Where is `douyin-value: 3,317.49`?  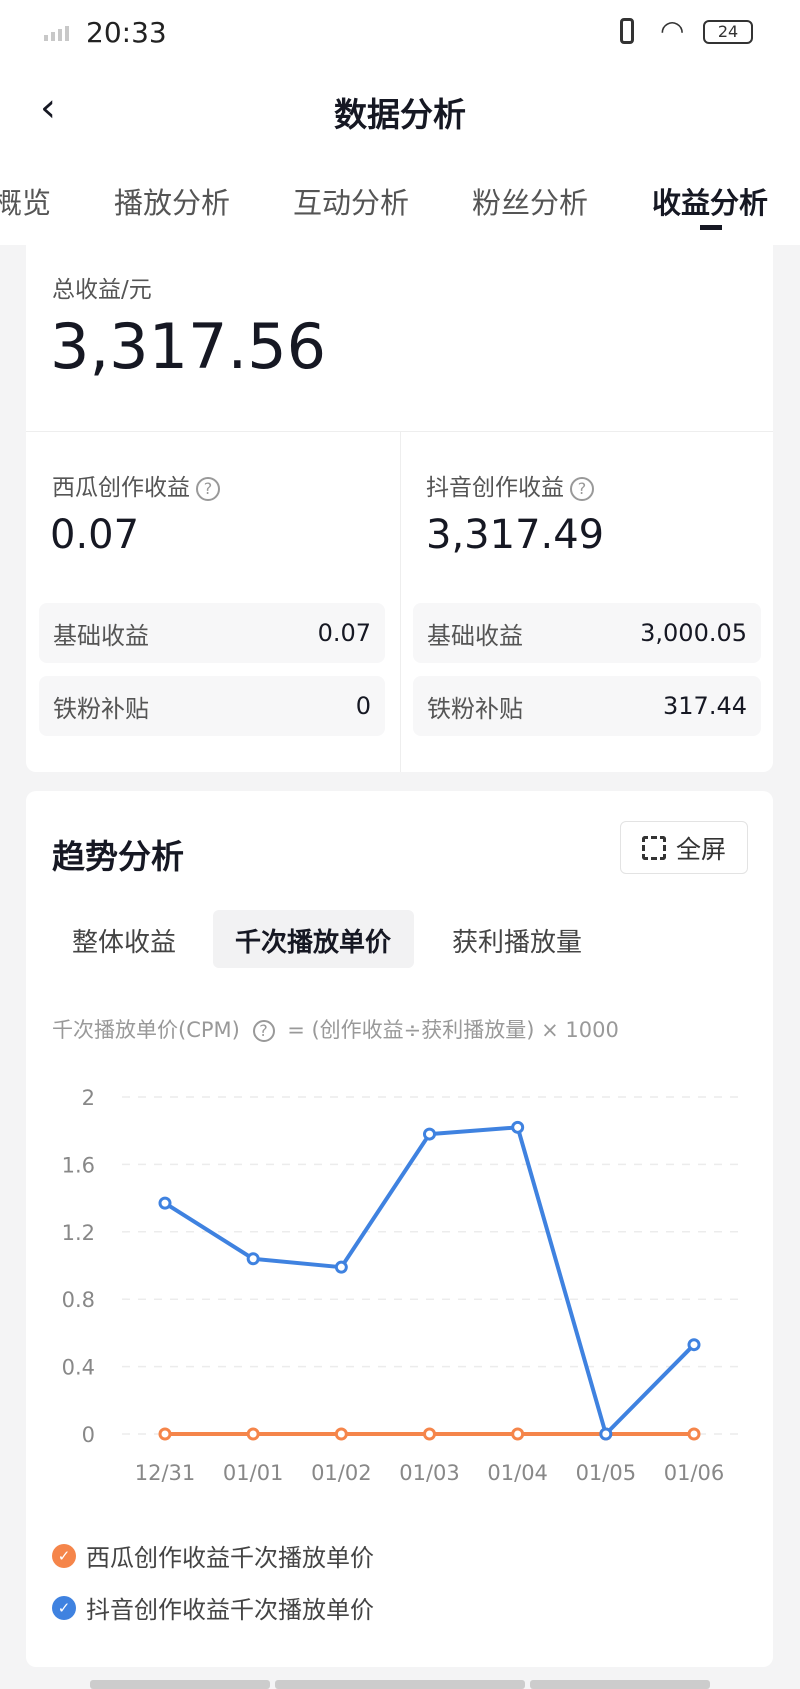 douyin-value: 3,317.49 is located at coordinates (515, 535).